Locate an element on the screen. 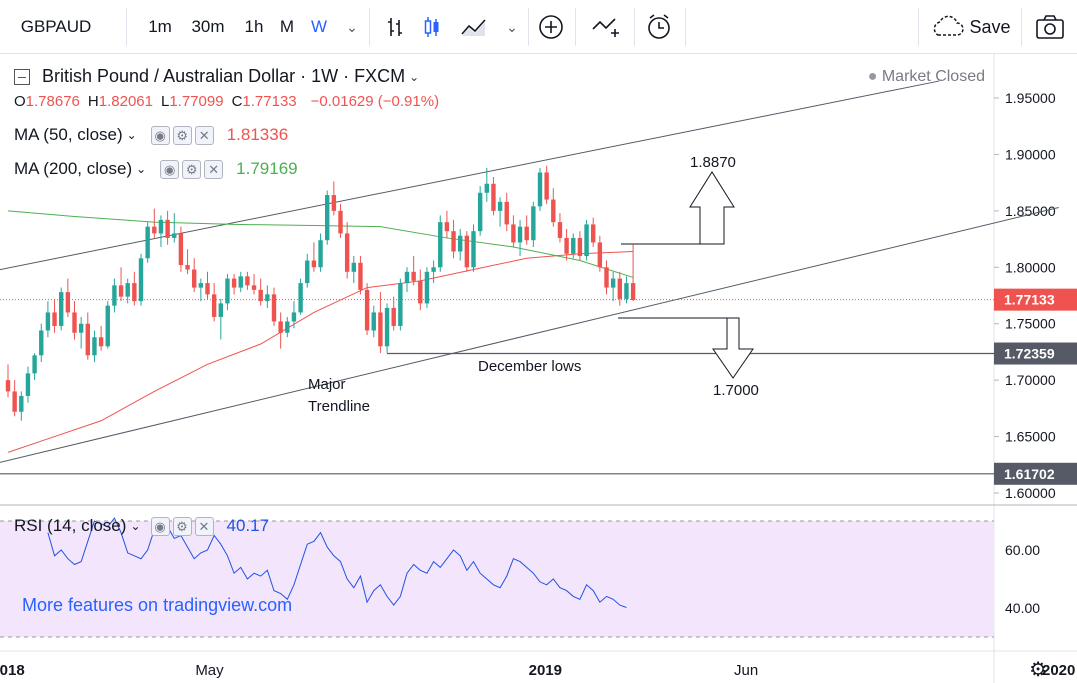 The image size is (1077, 683). price-label-box is located at coordinates (1035, 353).